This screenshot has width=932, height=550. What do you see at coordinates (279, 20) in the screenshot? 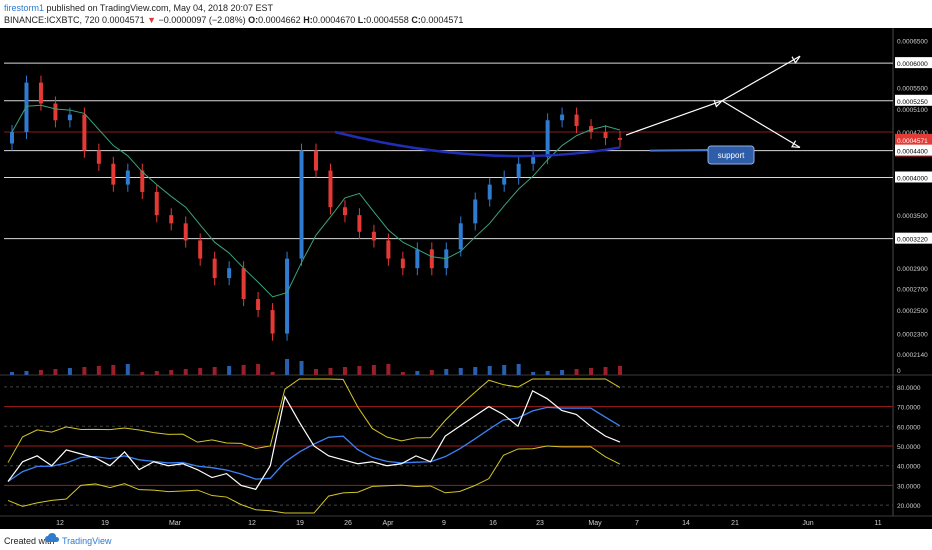
I see `open-value: 0.0004662` at bounding box center [279, 20].